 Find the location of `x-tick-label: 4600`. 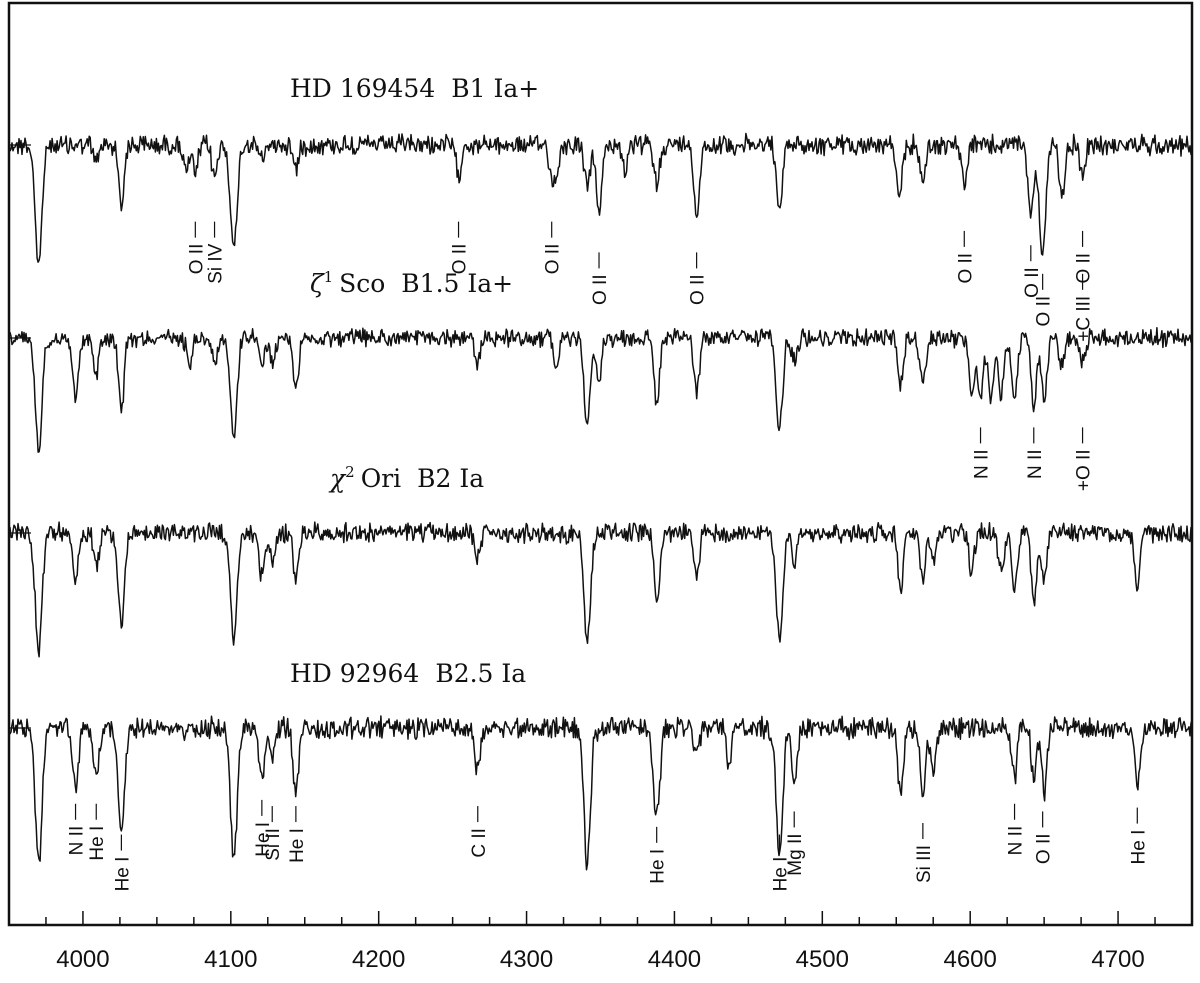

x-tick-label: 4600 is located at coordinates (969, 959).